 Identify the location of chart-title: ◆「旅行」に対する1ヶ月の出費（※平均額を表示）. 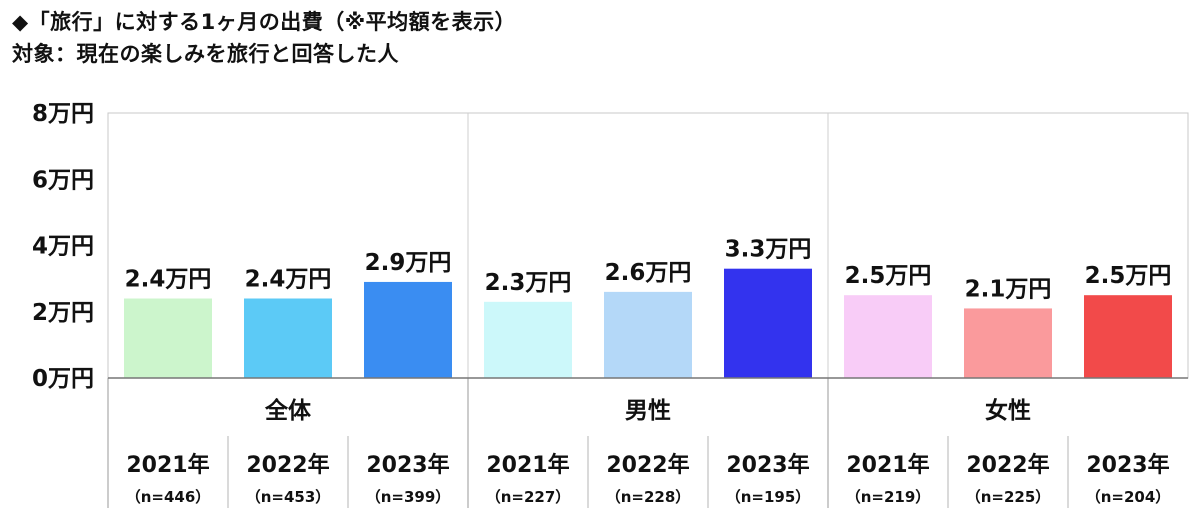
(264, 22).